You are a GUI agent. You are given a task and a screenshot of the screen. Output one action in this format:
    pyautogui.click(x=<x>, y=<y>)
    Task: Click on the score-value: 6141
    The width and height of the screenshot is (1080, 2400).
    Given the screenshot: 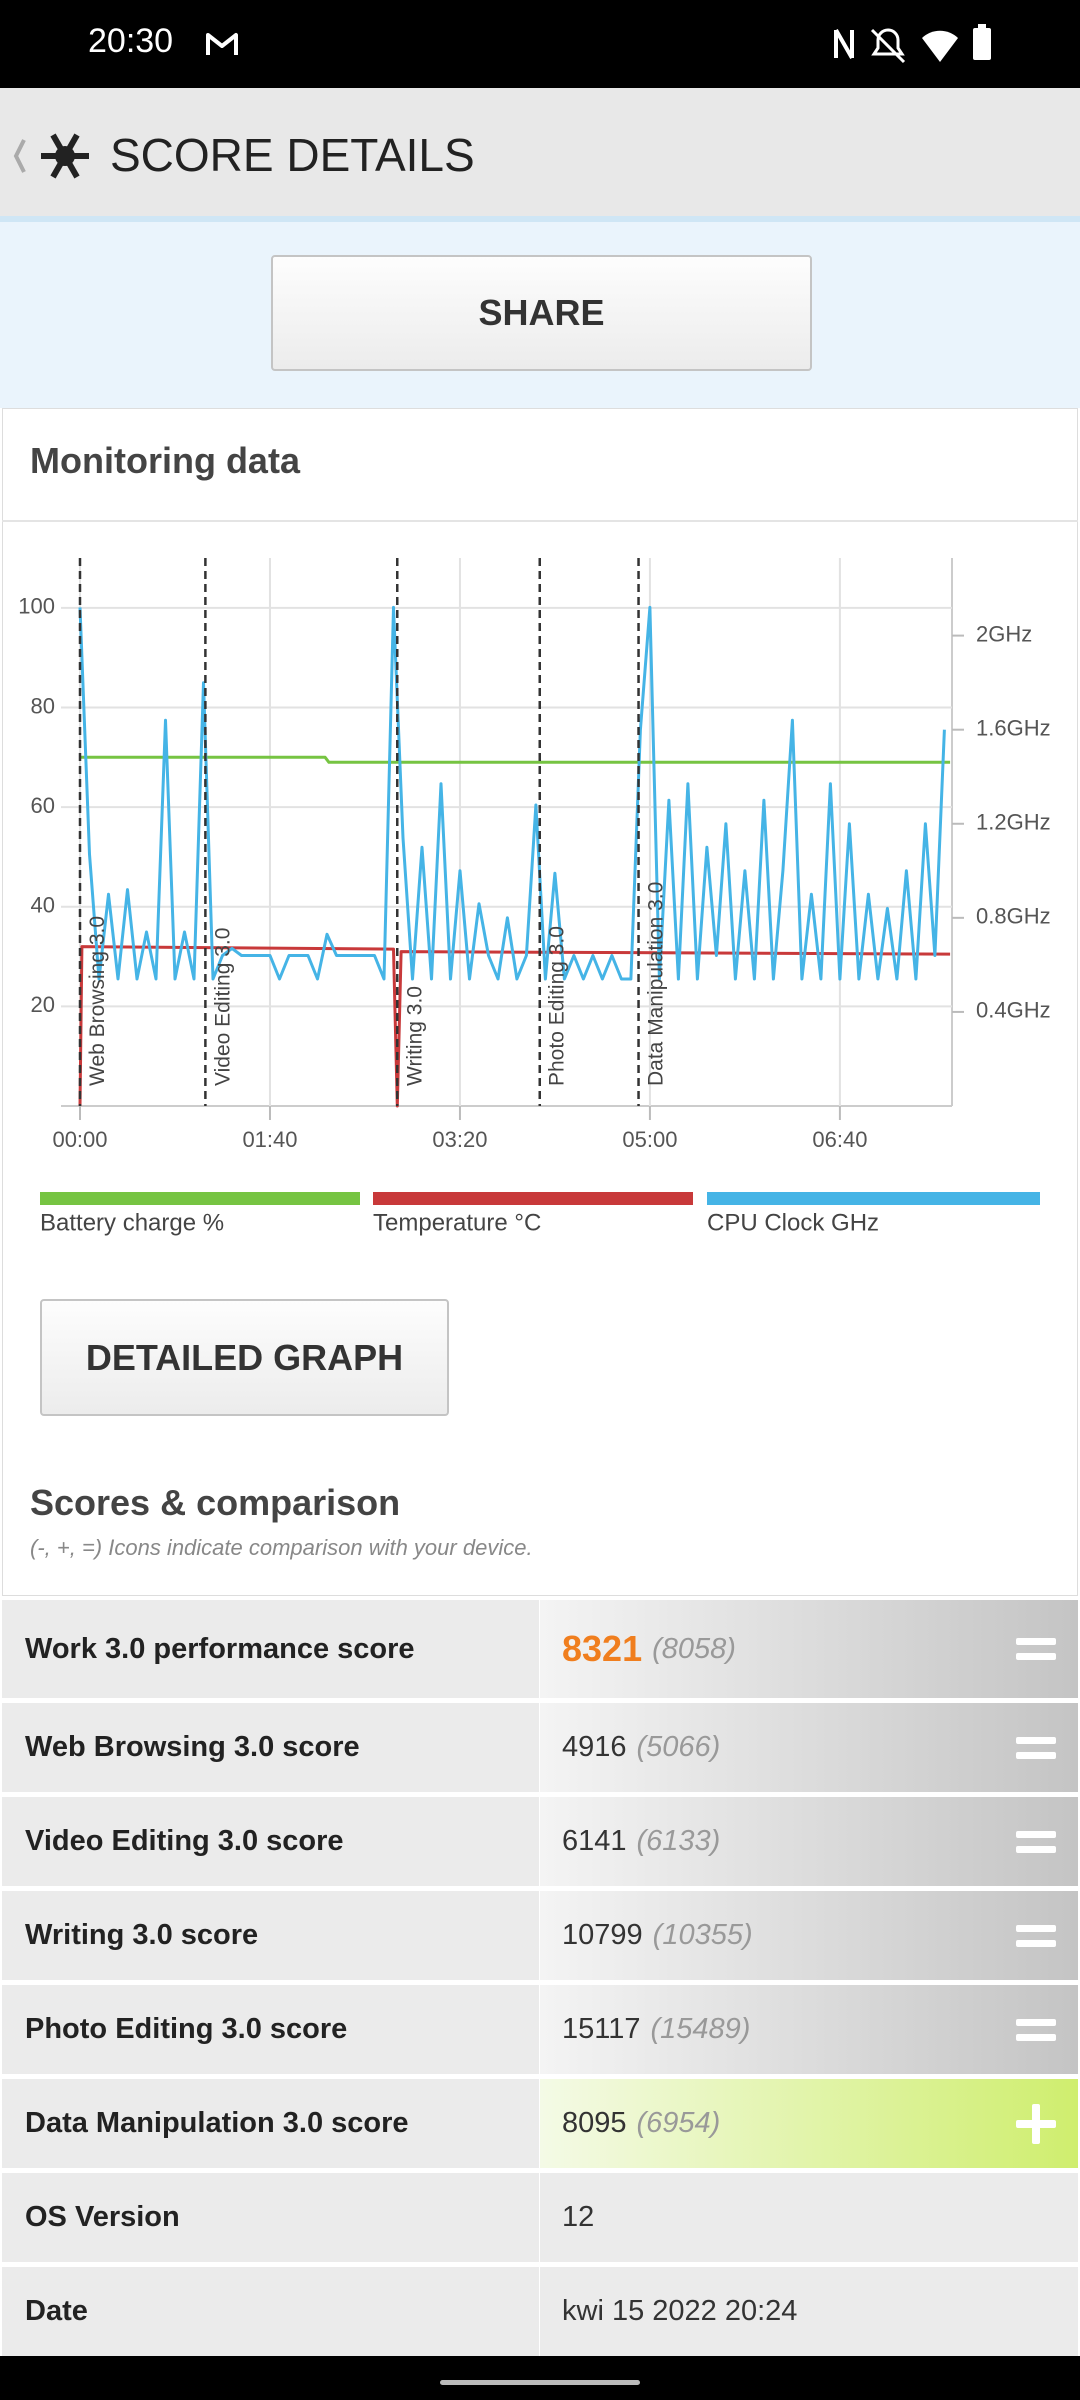 What is the action you would take?
    pyautogui.click(x=594, y=1841)
    